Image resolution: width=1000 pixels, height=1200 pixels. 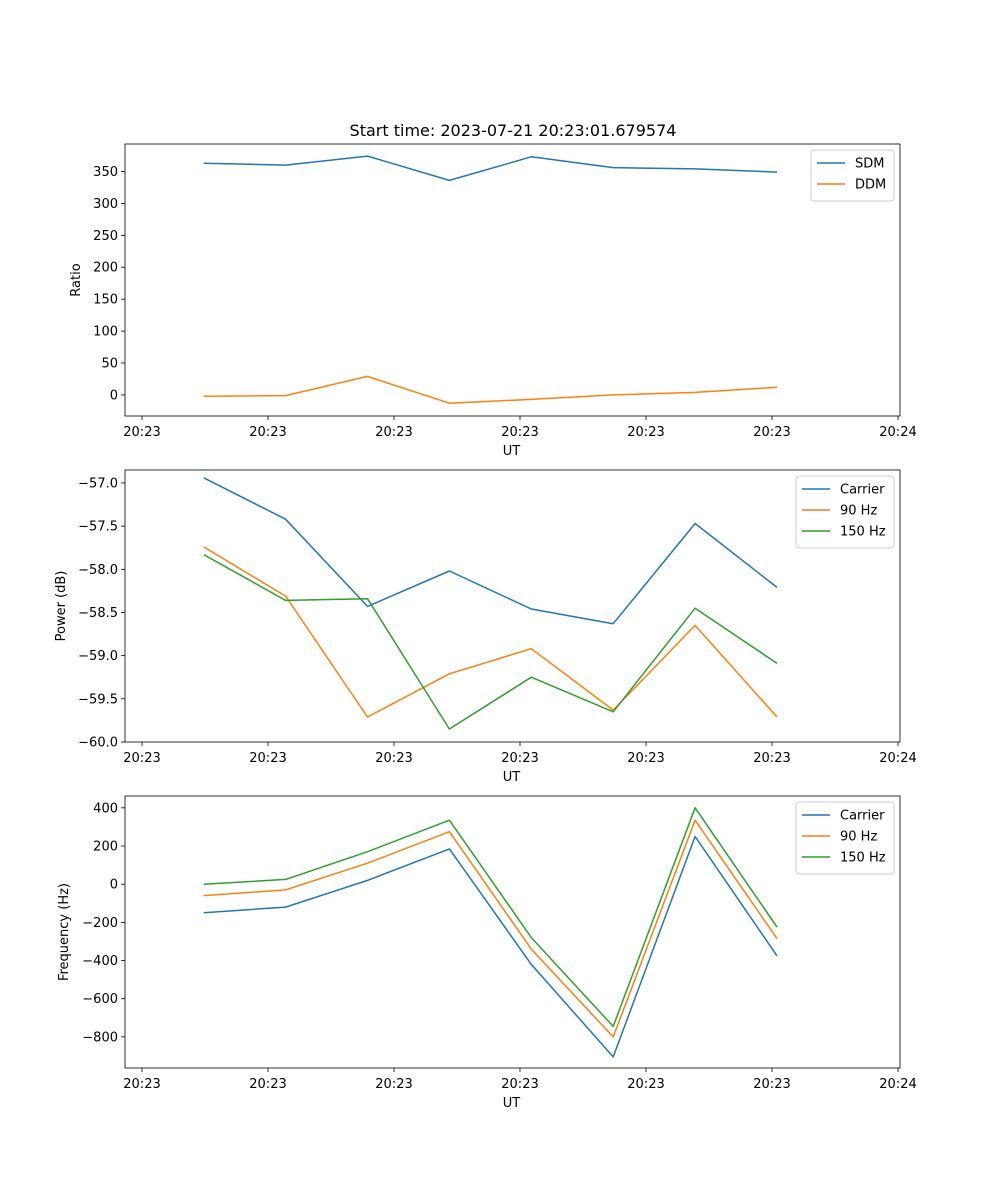 What do you see at coordinates (852, 175) in the screenshot?
I see `legend: SDM DDM` at bounding box center [852, 175].